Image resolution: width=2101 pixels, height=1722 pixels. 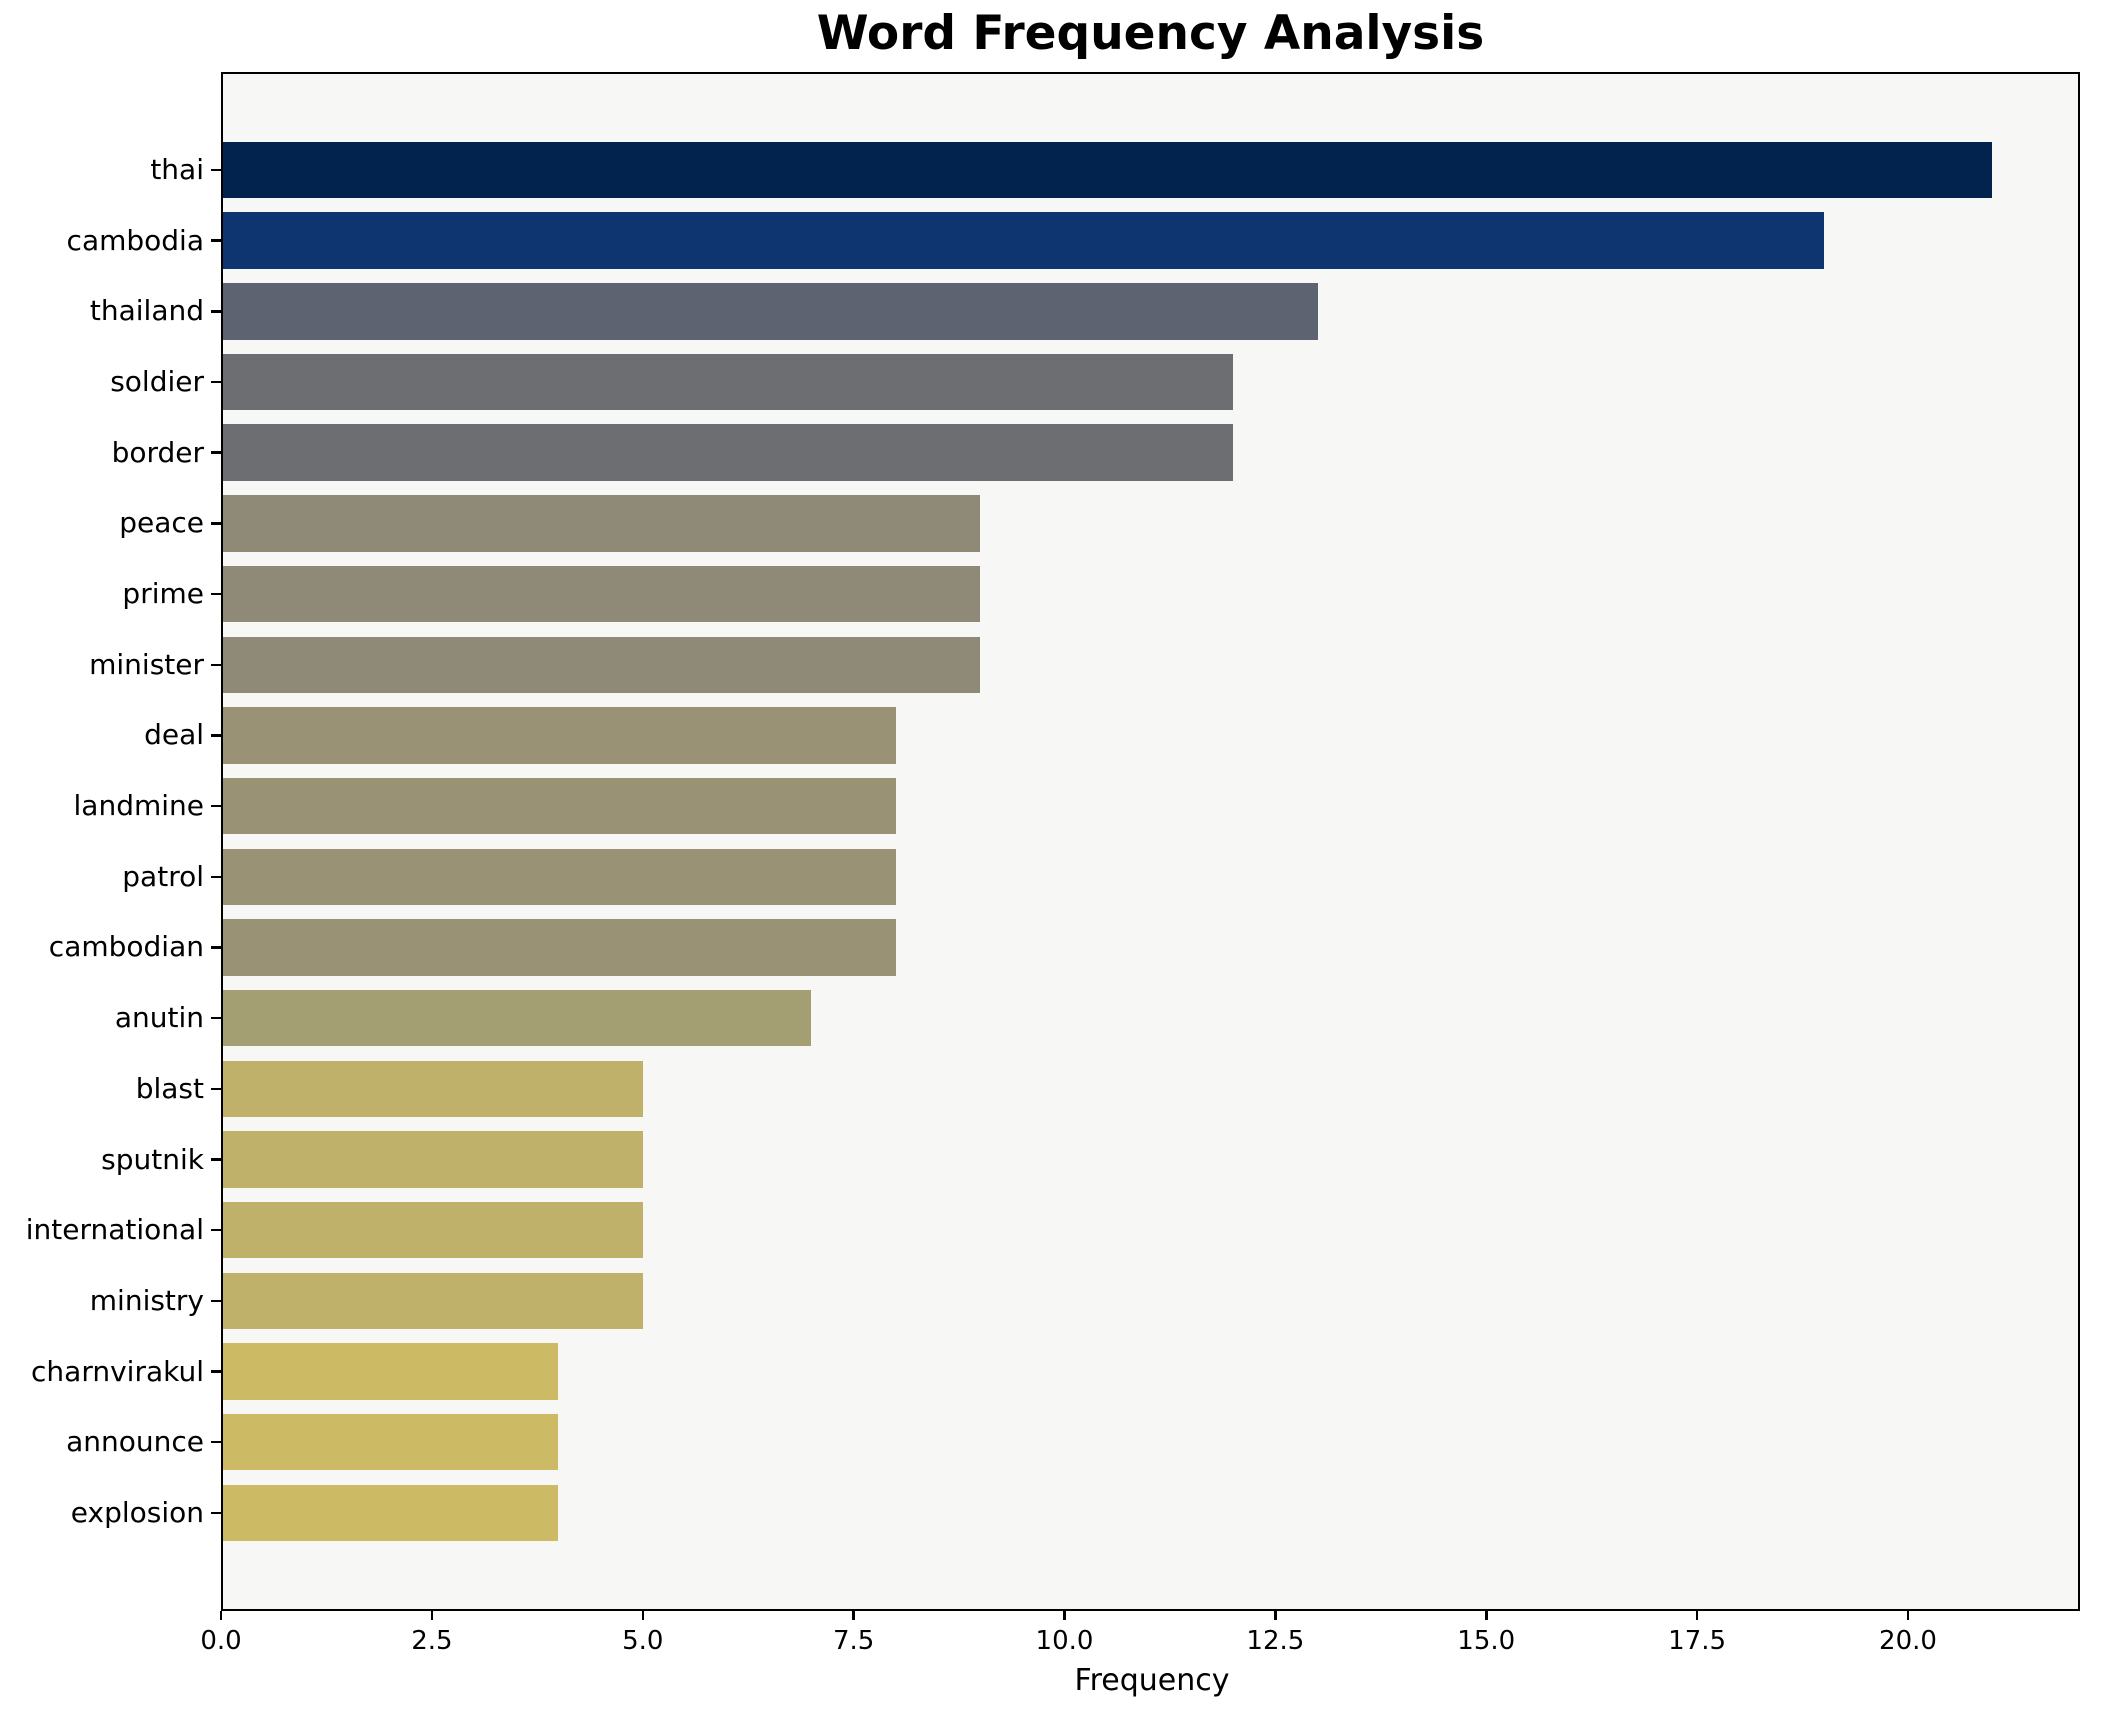 I want to click on bar-prime, so click(x=601, y=594).